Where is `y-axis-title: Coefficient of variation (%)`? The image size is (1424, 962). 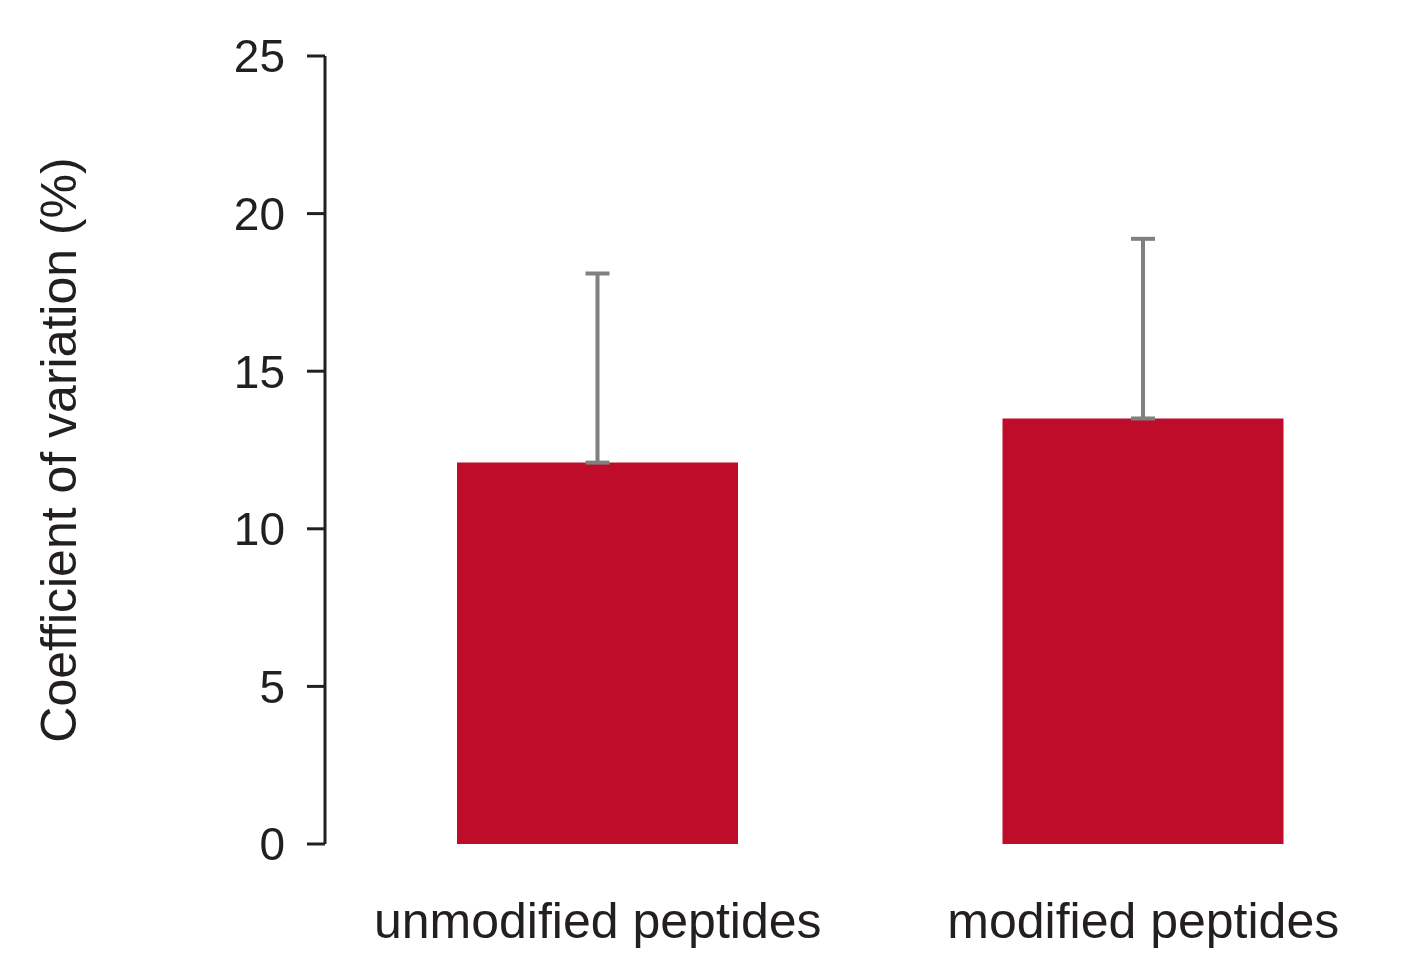
y-axis-title: Coefficient of variation (%) is located at coordinates (58, 450).